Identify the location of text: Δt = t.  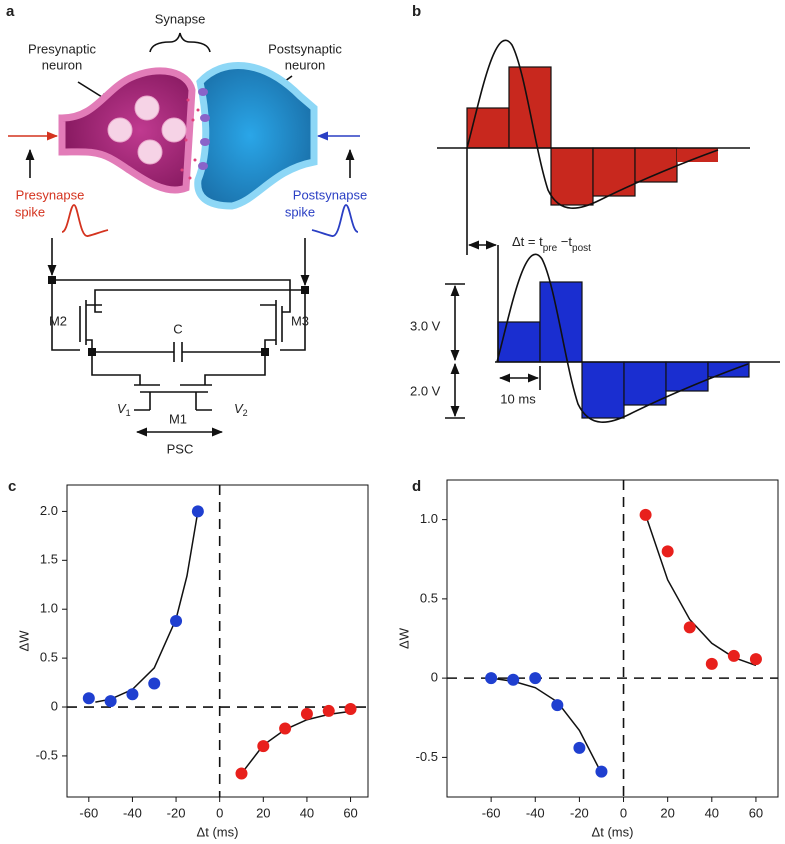
(527, 241).